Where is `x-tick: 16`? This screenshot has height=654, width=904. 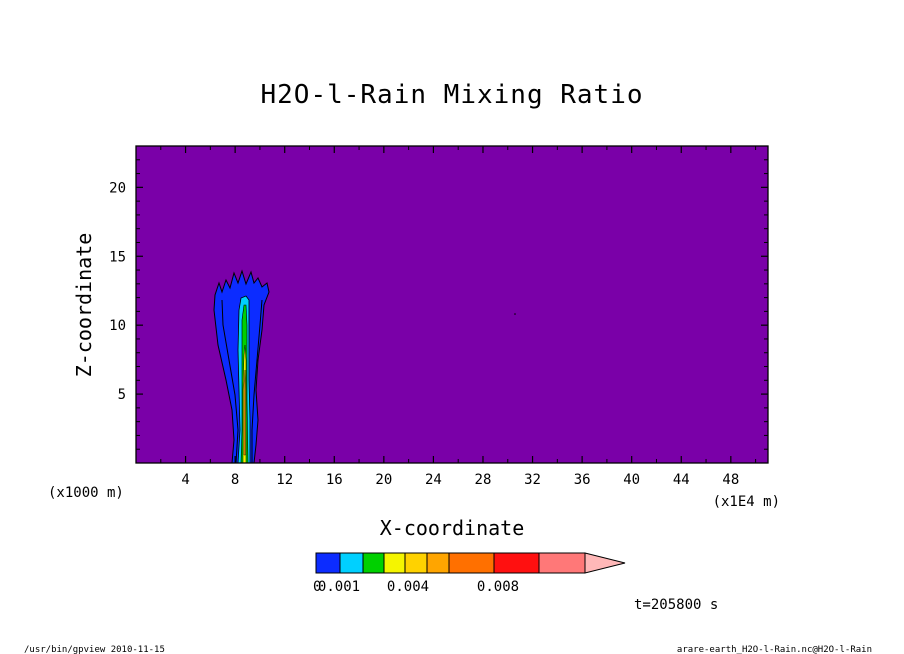
x-tick: 16 is located at coordinates (334, 317).